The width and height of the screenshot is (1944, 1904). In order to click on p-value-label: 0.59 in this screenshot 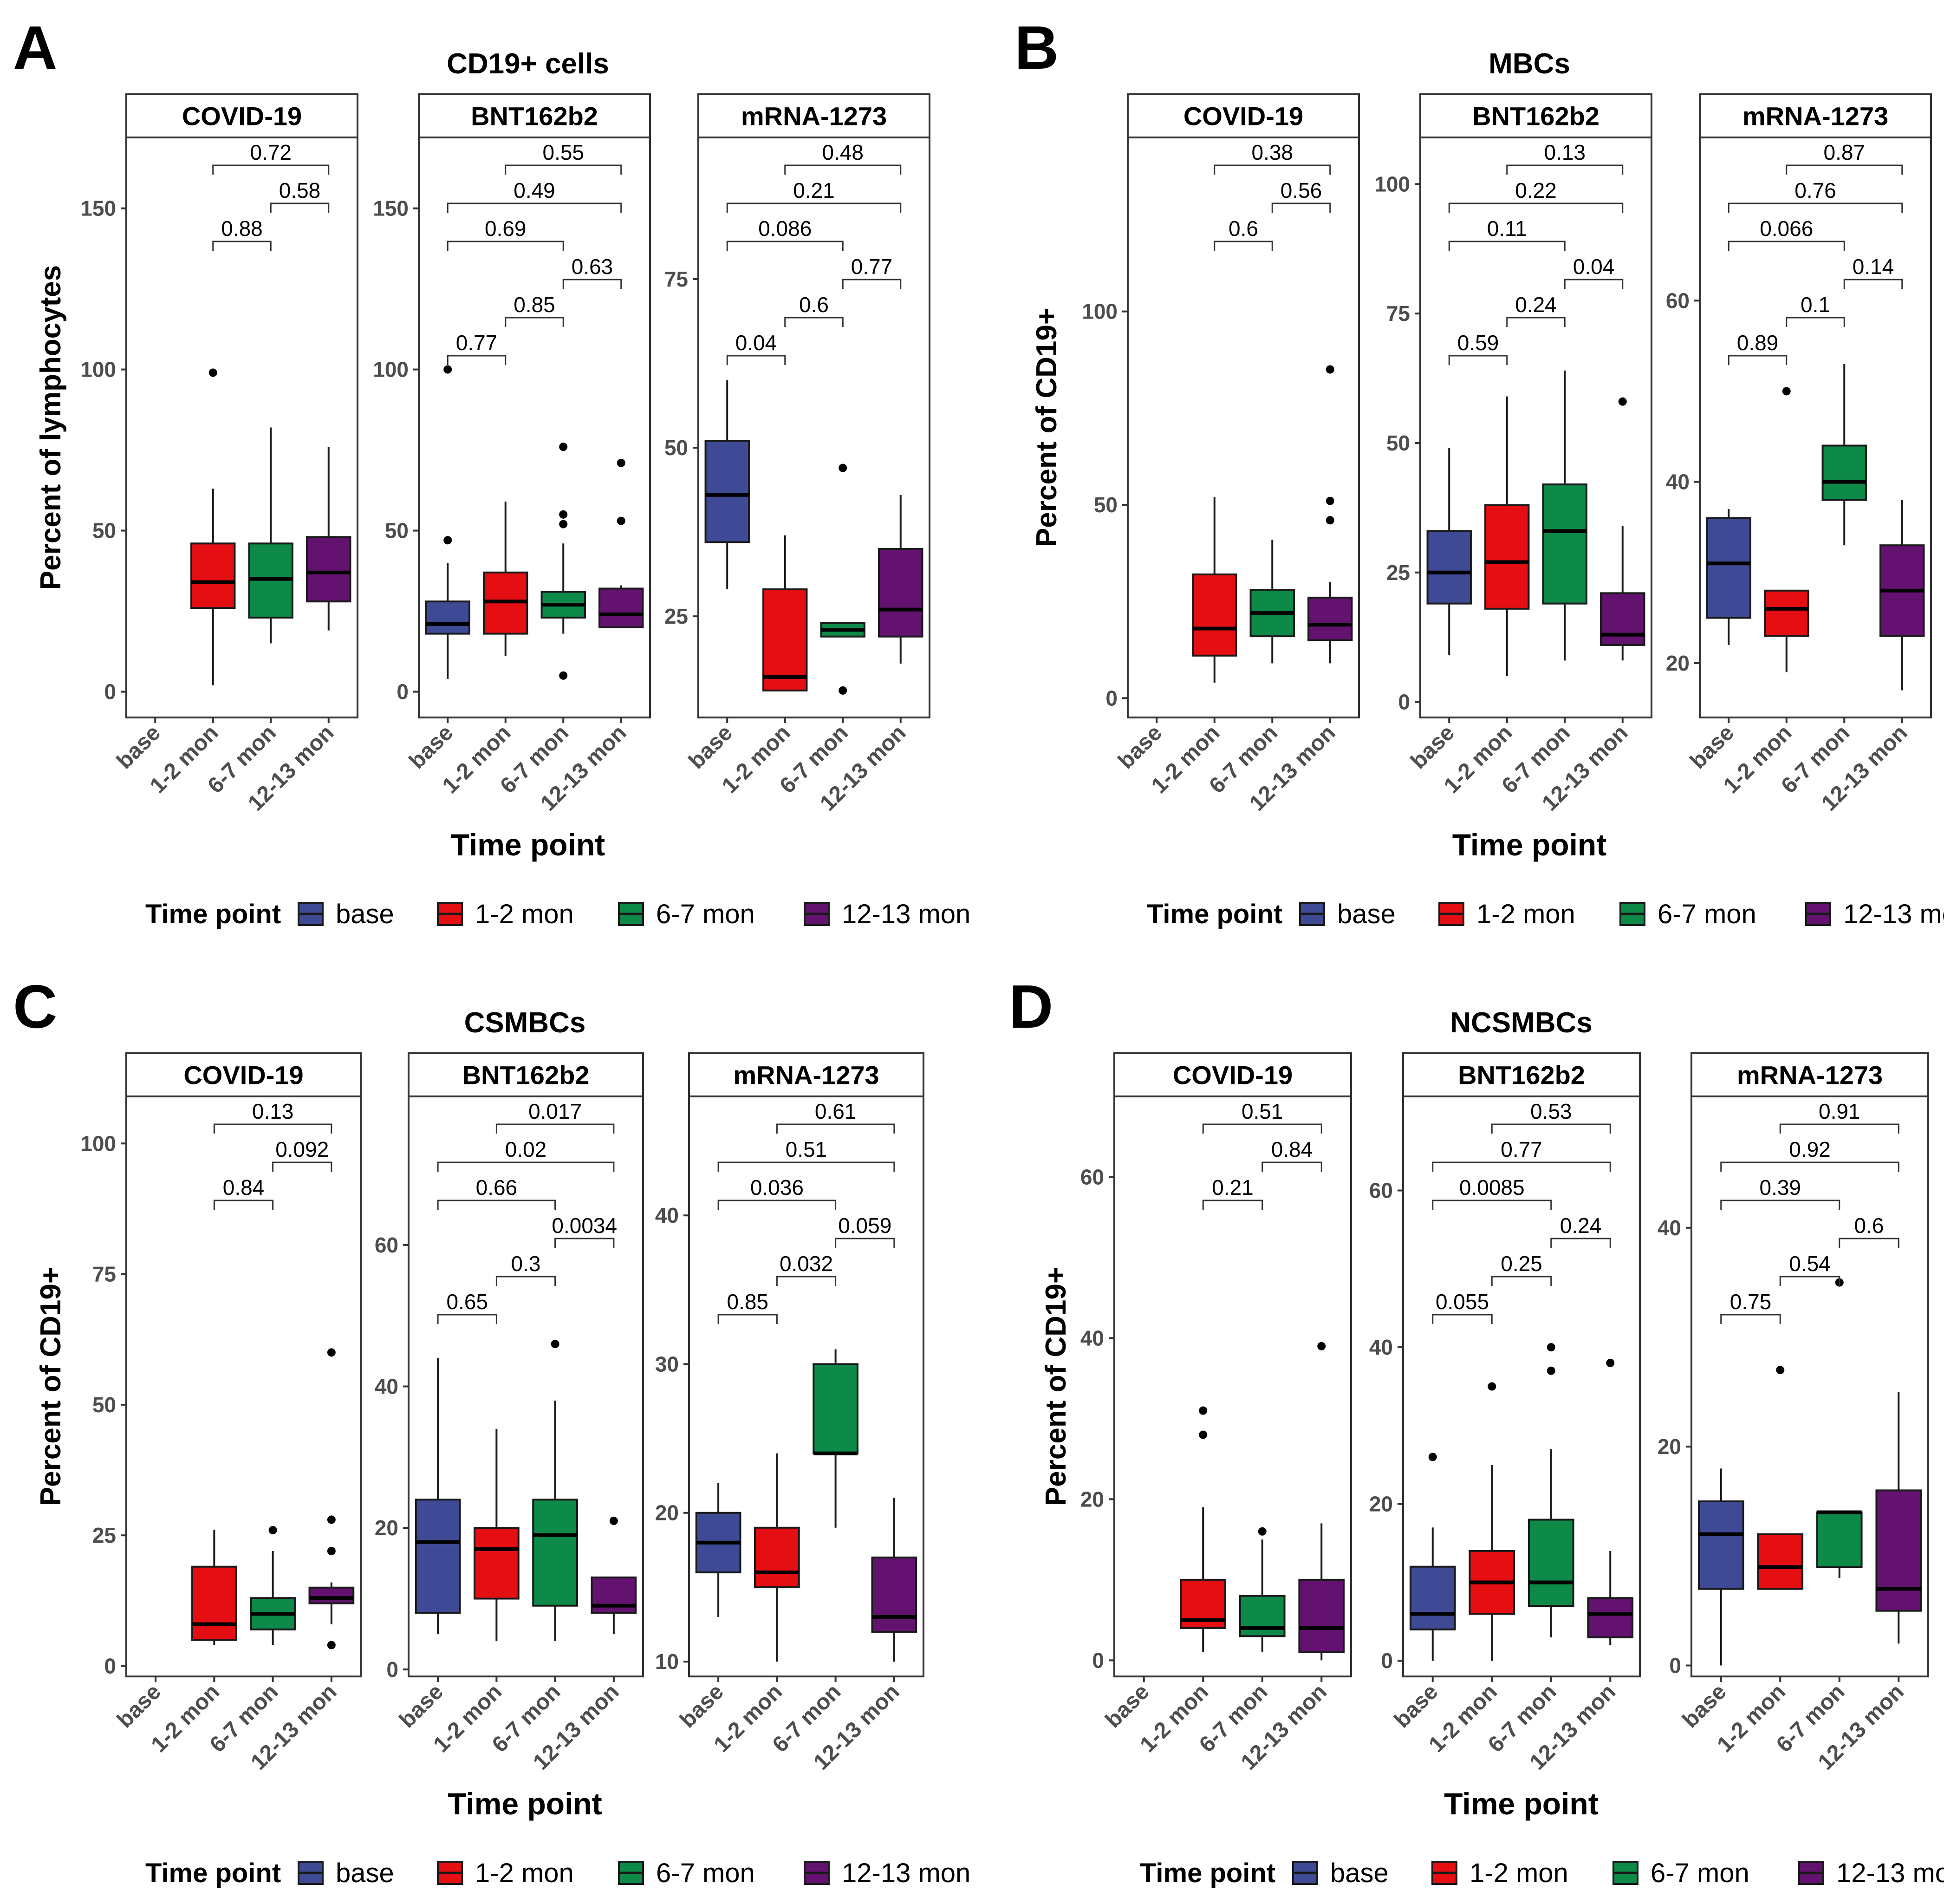, I will do `click(1478, 343)`.